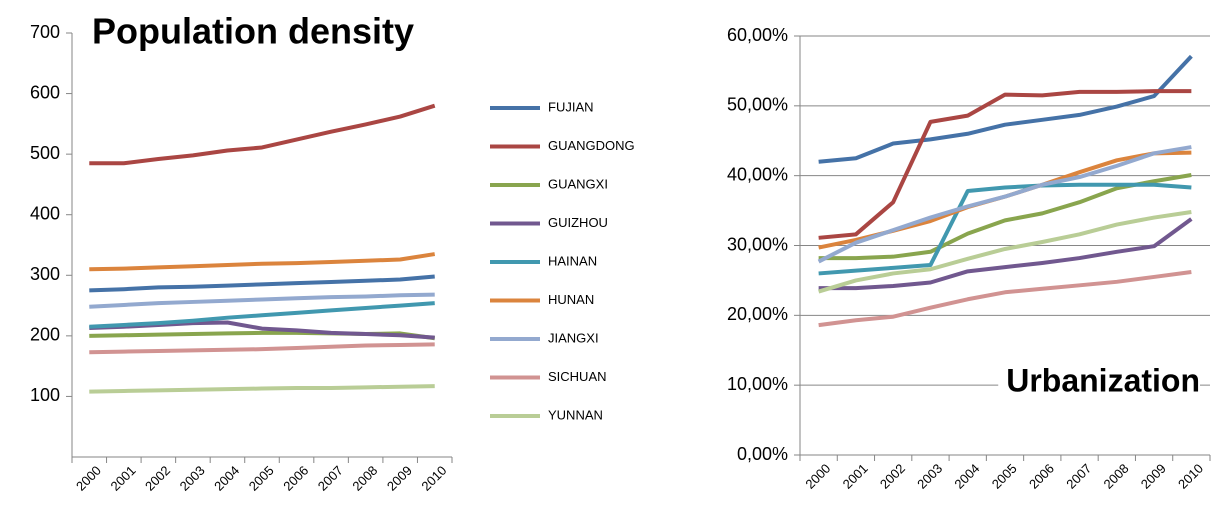 The height and width of the screenshot is (508, 1232). What do you see at coordinates (572, 260) in the screenshot?
I see `legend-label: HAINAN` at bounding box center [572, 260].